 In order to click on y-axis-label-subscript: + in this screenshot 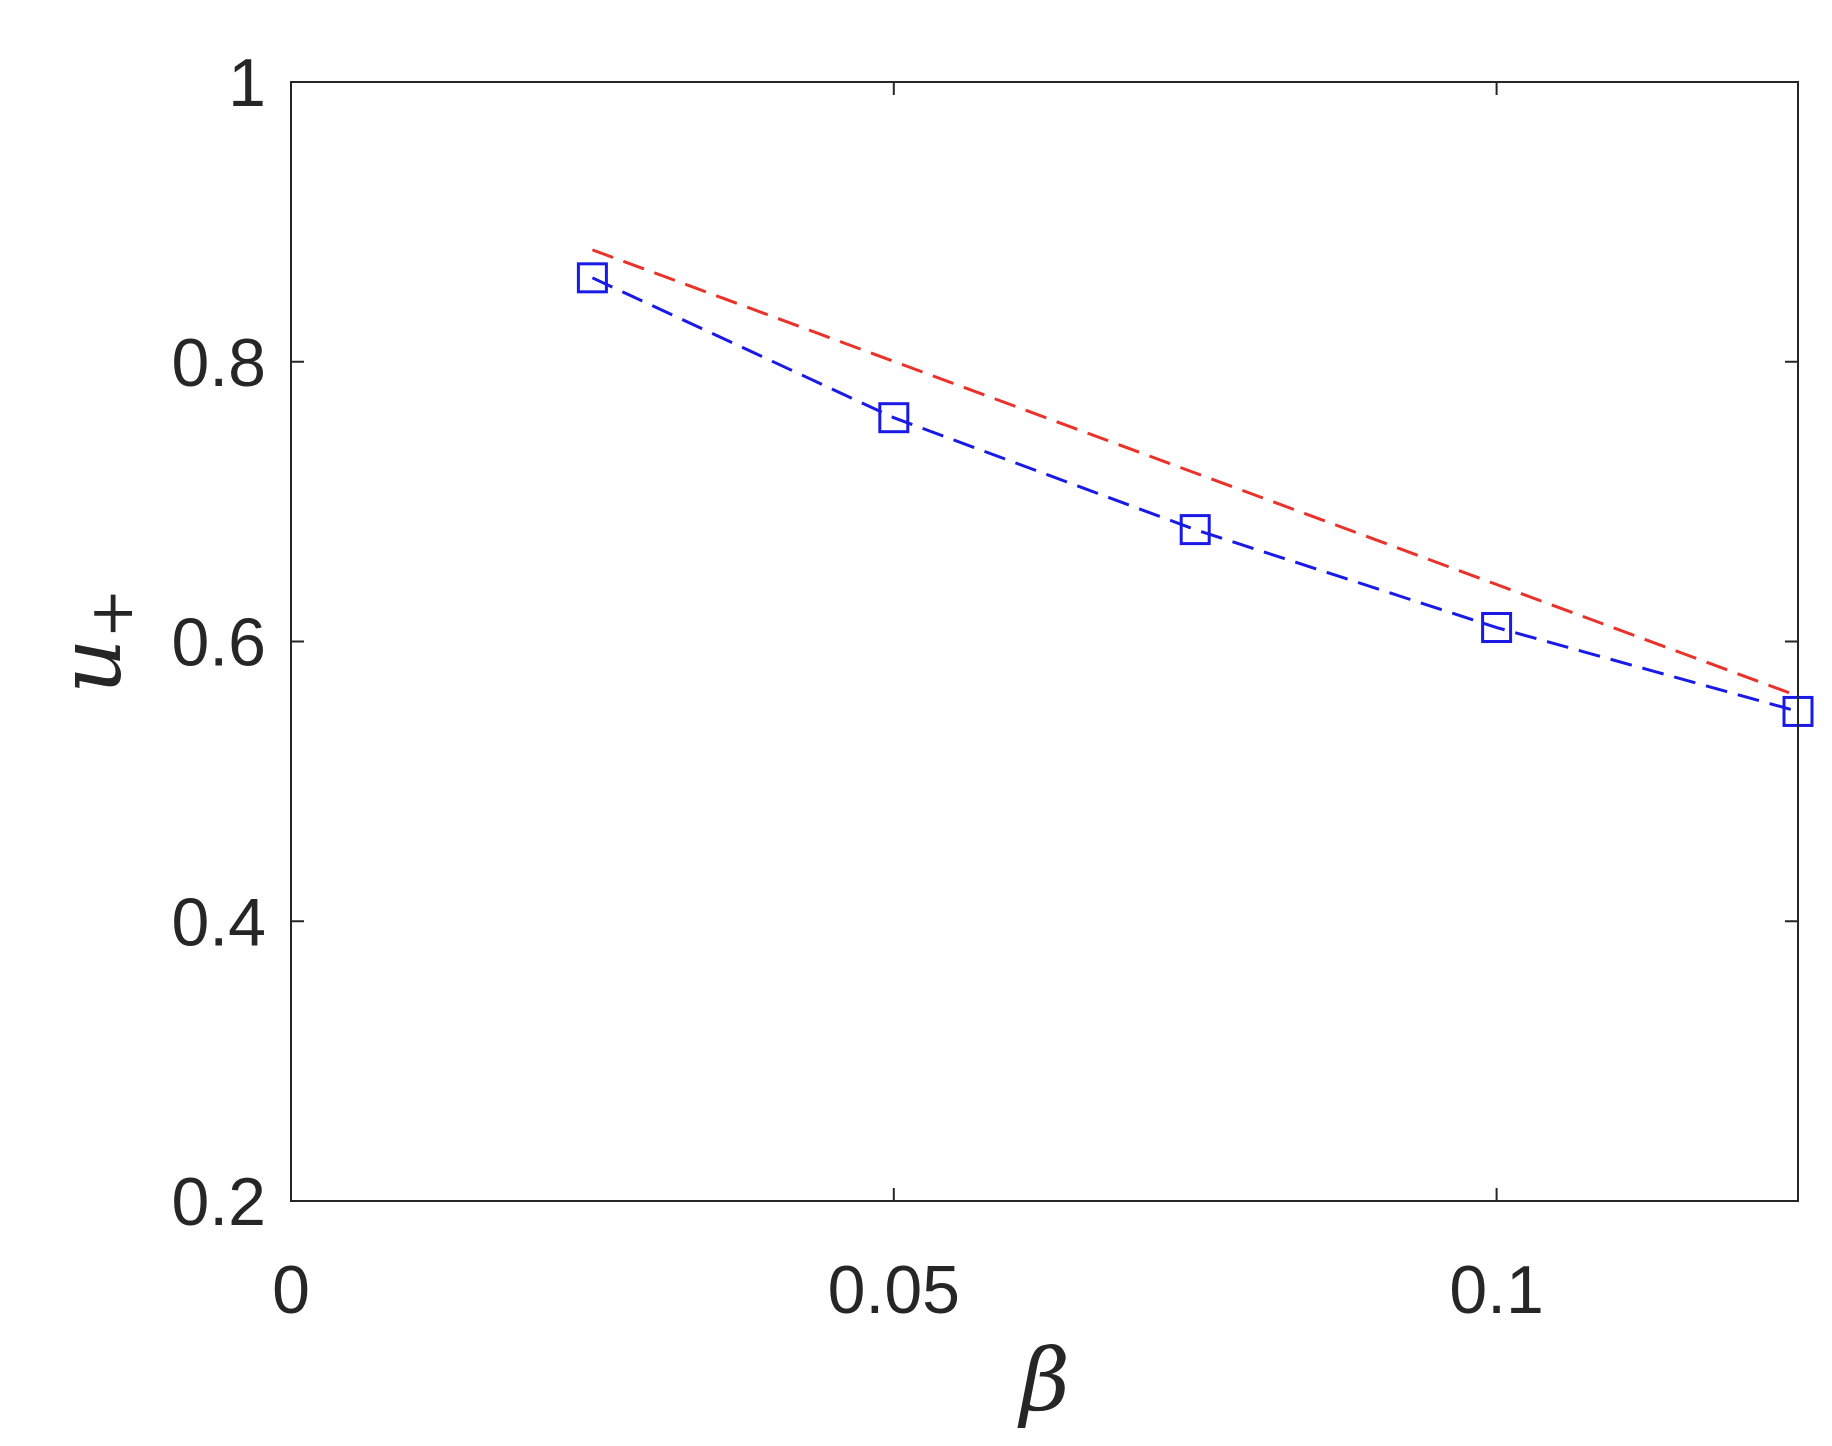, I will do `click(112, 613)`.